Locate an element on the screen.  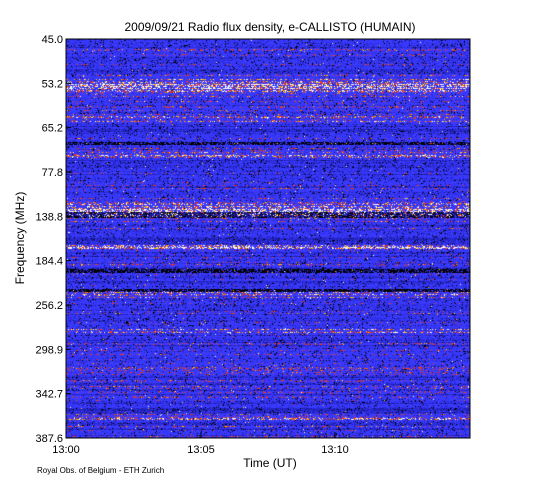
y-tick-label: 53.2 is located at coordinates (52, 84).